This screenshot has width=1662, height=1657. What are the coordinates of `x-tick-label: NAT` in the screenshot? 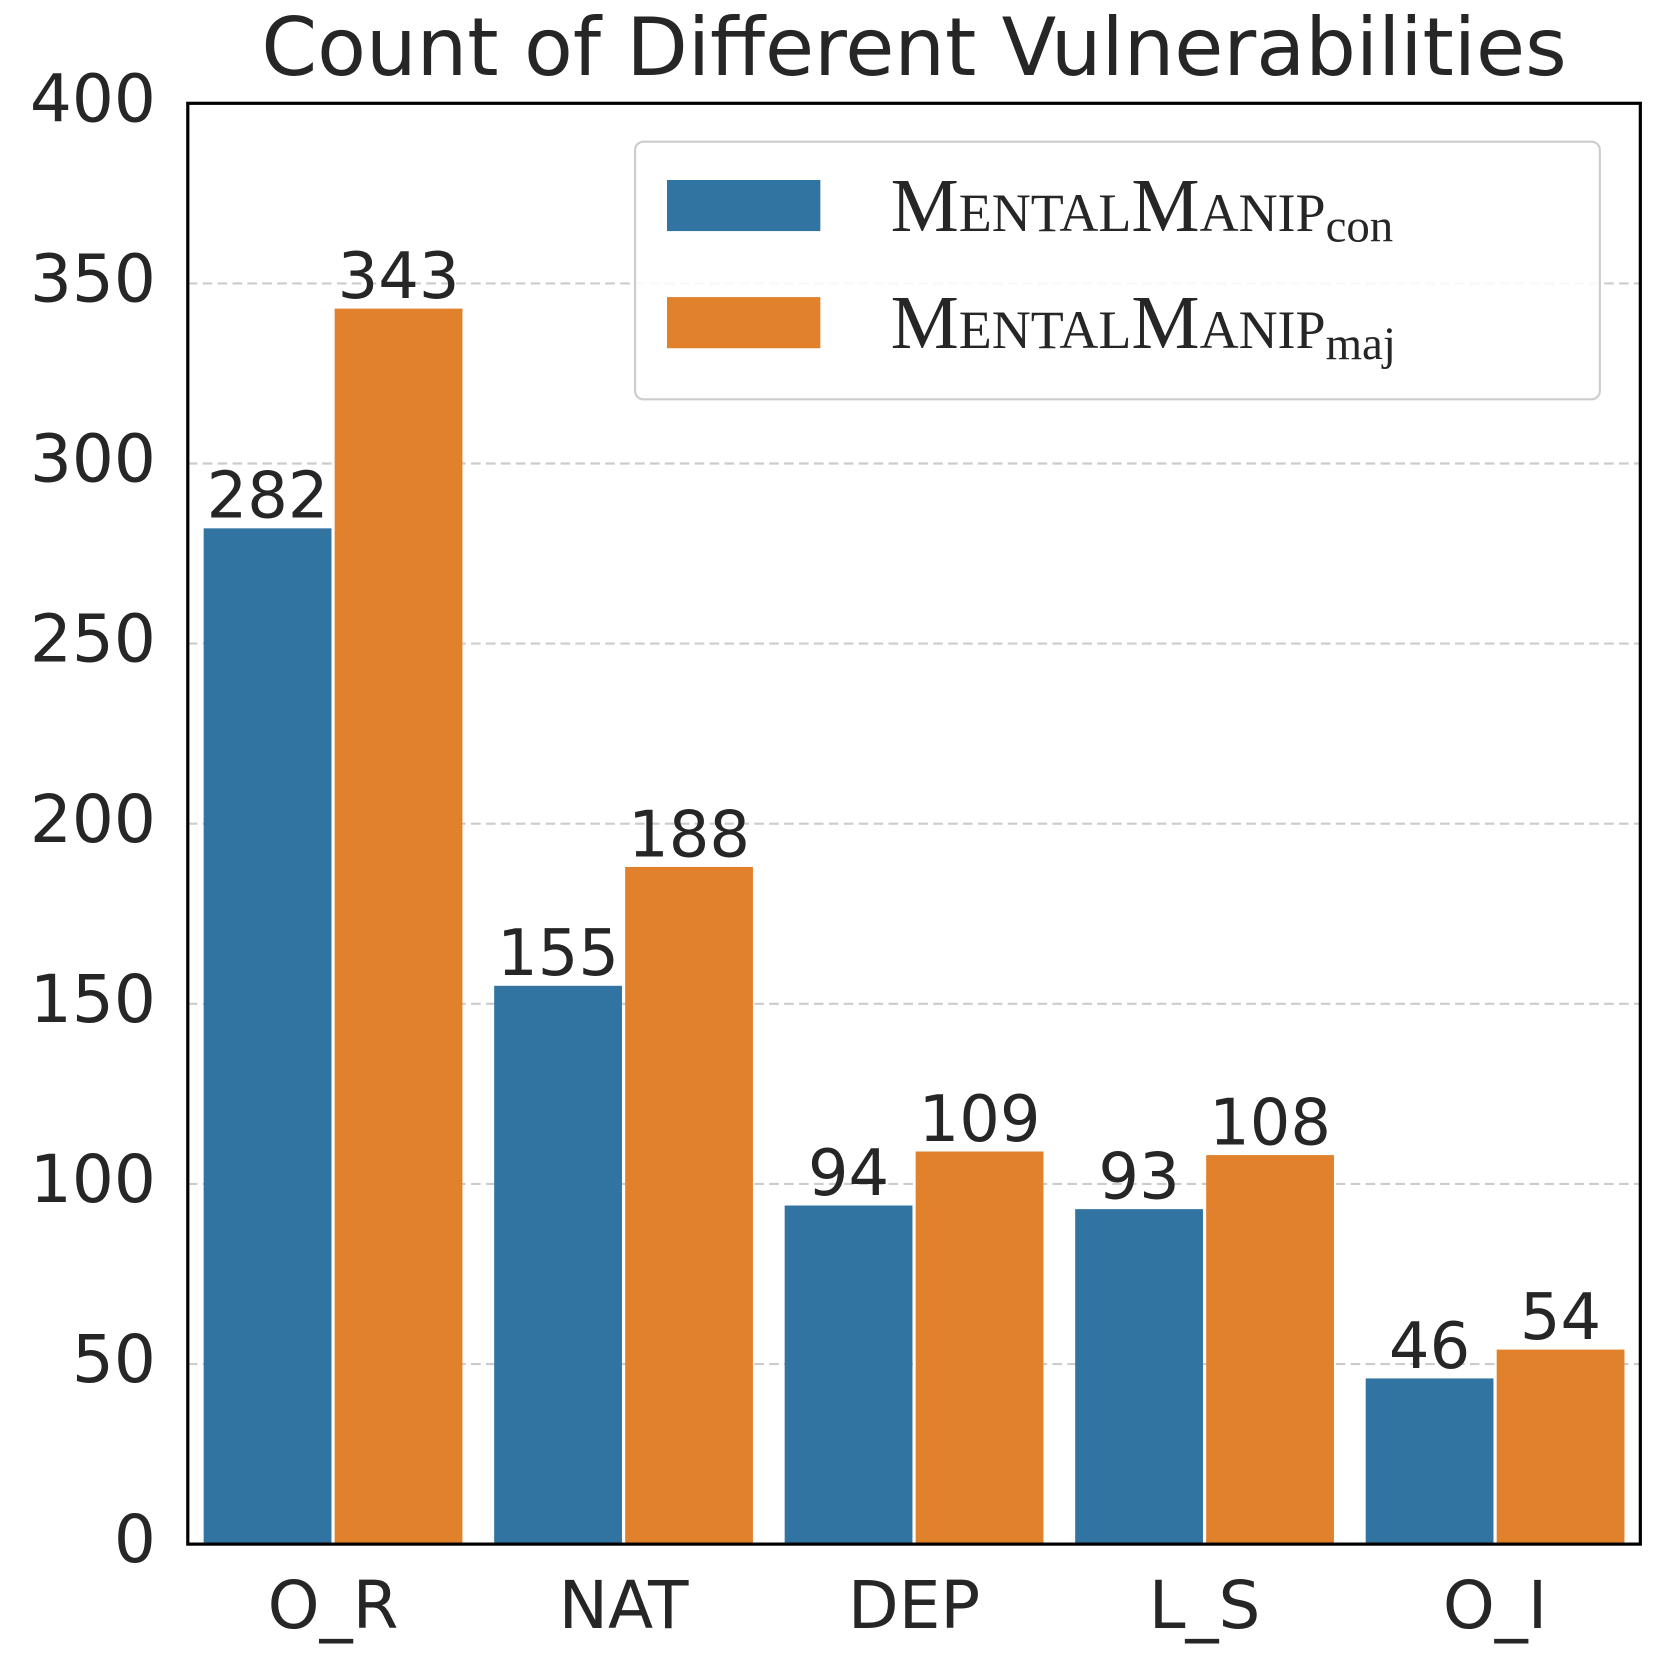 It's located at (624, 1605).